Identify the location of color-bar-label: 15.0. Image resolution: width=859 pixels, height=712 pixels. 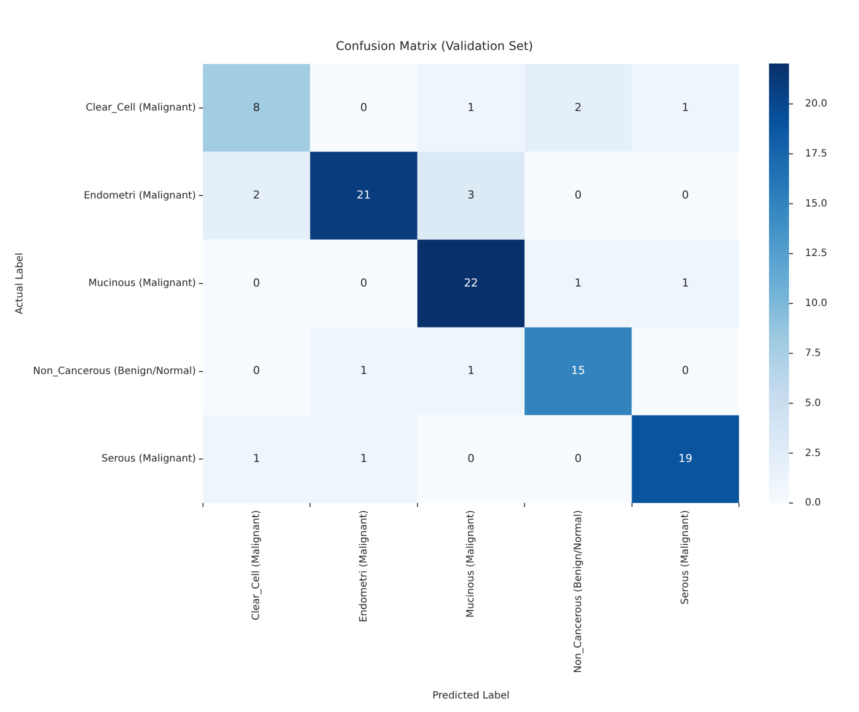
(816, 204).